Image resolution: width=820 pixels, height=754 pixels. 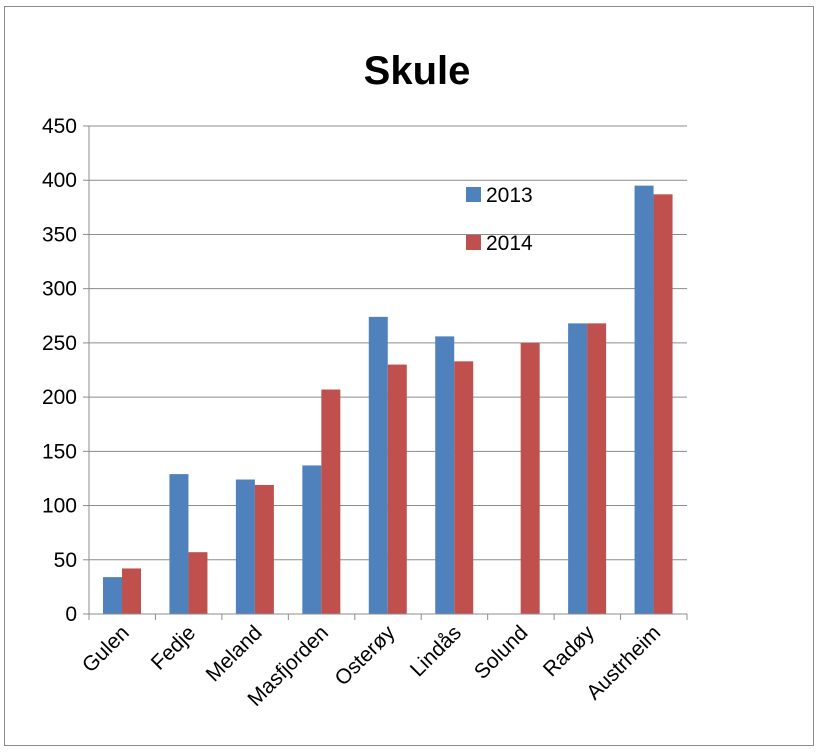 I want to click on legend-label-2013: 2013, so click(x=509, y=195).